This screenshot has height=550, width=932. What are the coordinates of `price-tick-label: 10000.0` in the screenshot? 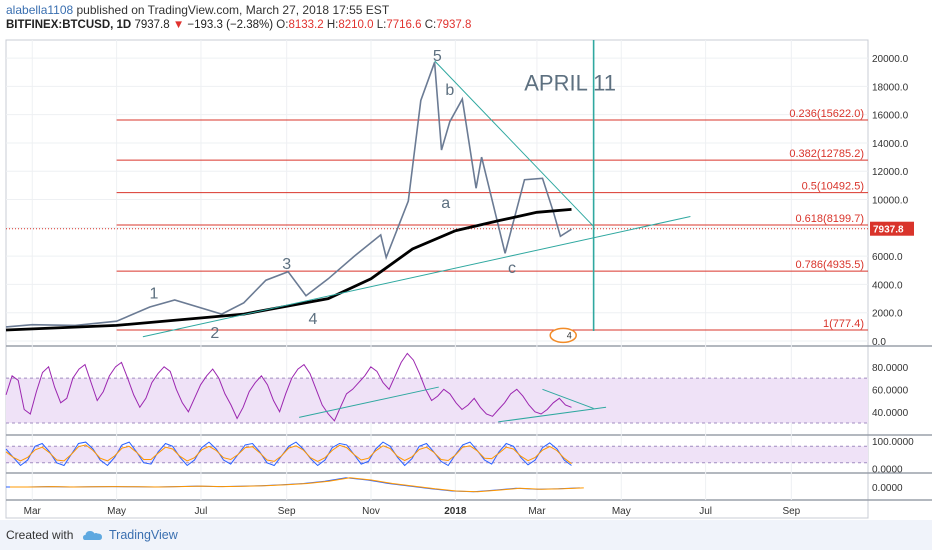 It's located at (890, 201).